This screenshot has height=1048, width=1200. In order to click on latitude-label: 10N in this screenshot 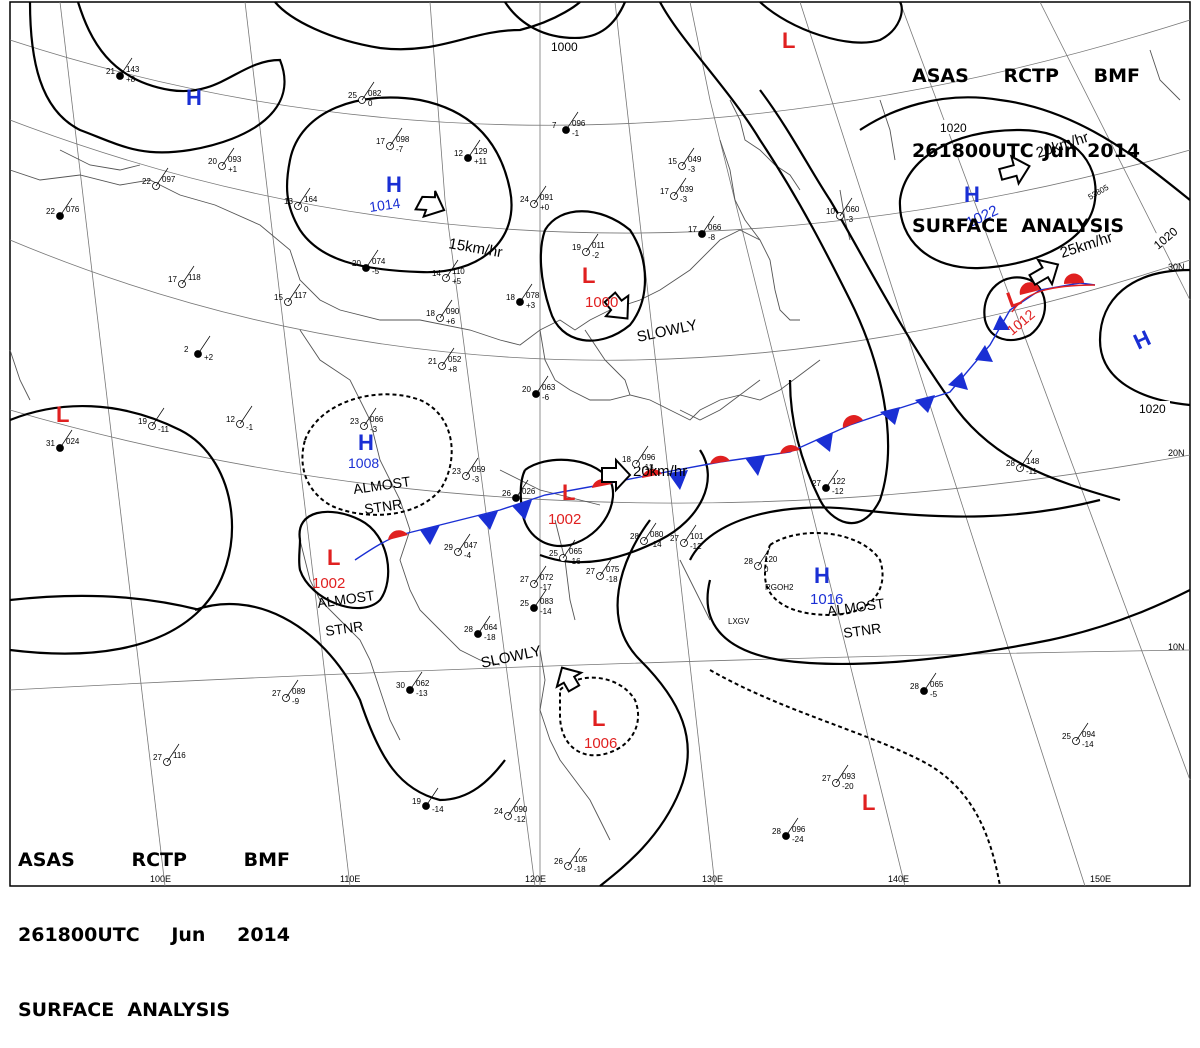, I will do `click(1176, 647)`.